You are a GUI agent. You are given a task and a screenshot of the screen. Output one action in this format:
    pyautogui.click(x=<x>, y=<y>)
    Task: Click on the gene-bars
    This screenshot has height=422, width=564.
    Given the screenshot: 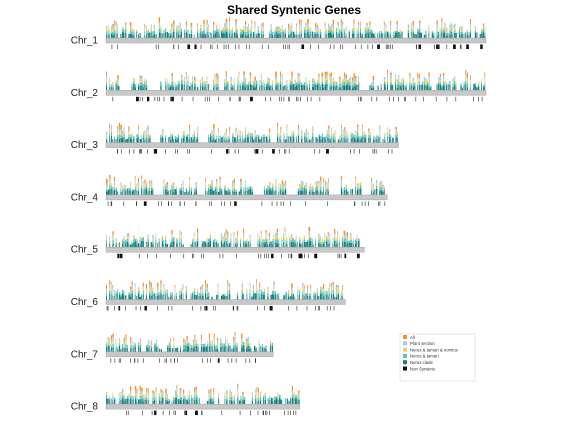 What is the action you would take?
    pyautogui.click(x=203, y=394)
    